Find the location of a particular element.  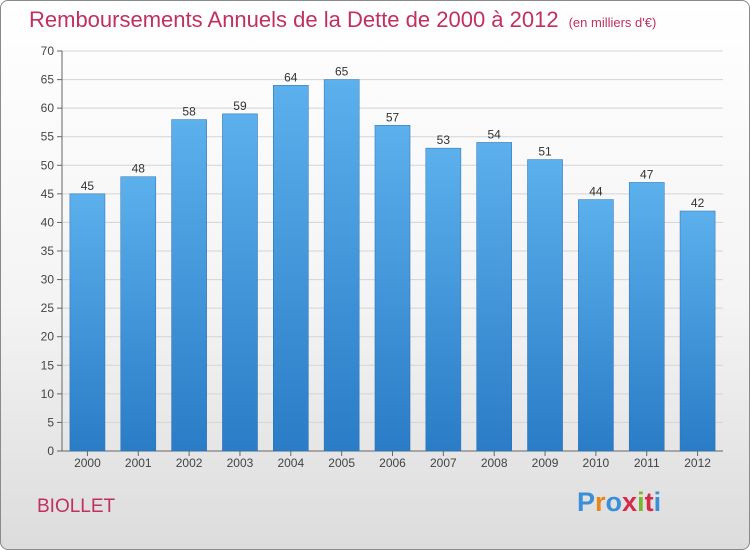

data-label-2006: 57 is located at coordinates (393, 117).